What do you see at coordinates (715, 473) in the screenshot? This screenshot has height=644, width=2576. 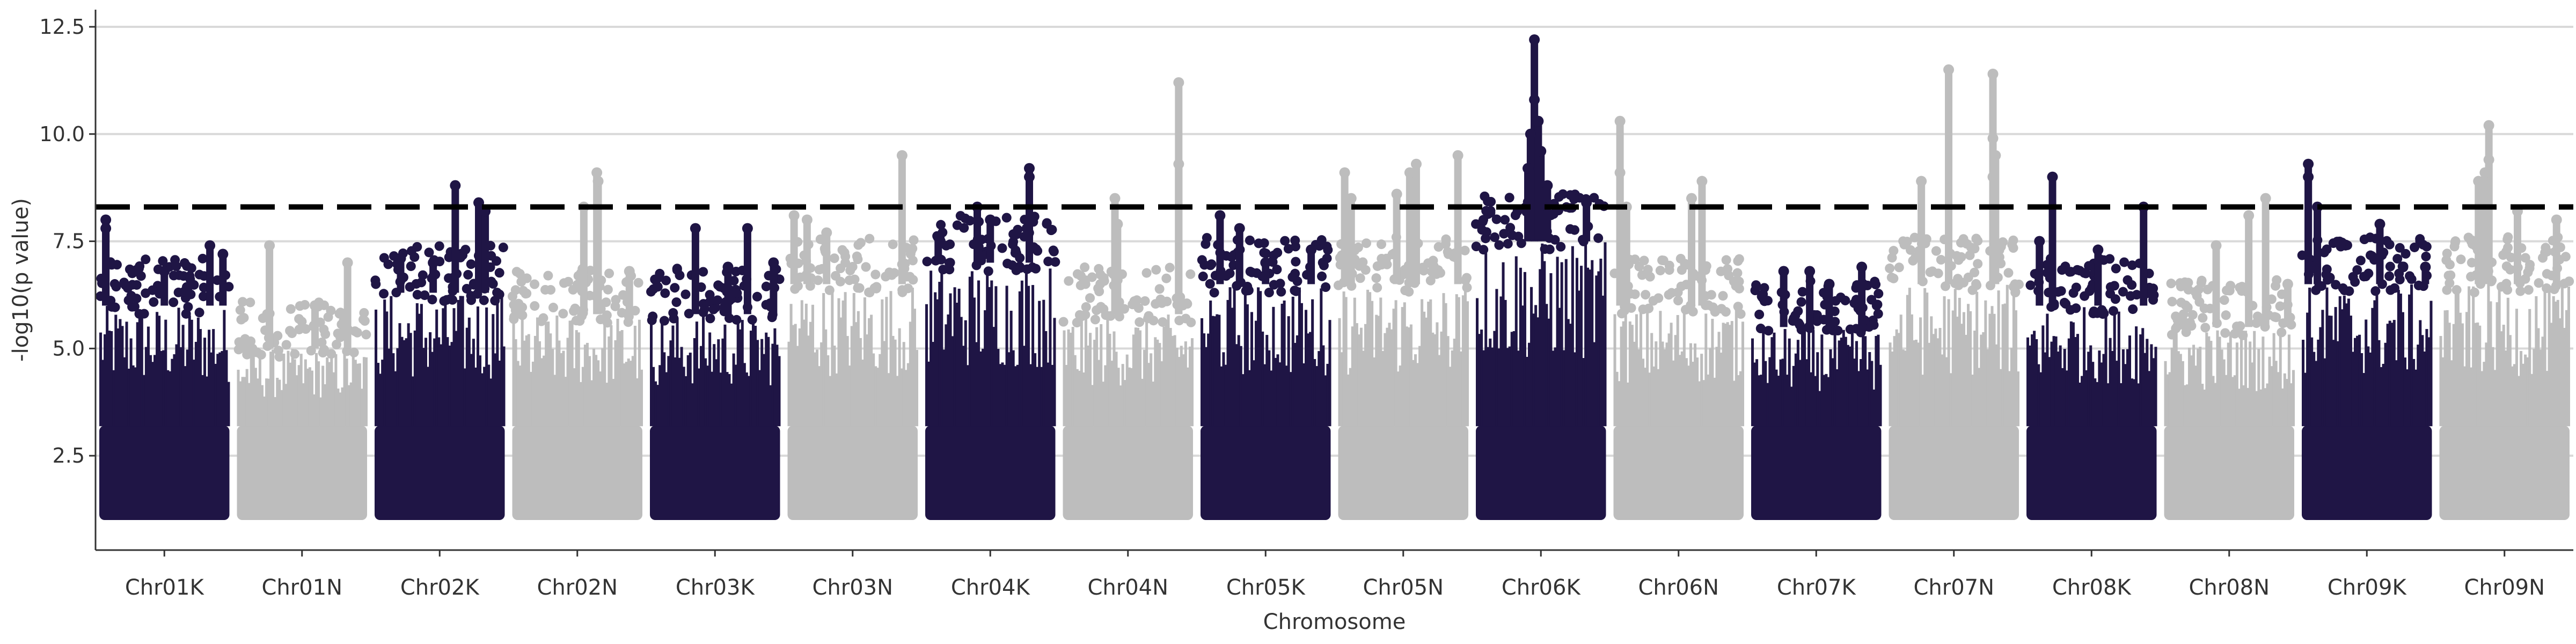 I see `point-band-Chr03K` at bounding box center [715, 473].